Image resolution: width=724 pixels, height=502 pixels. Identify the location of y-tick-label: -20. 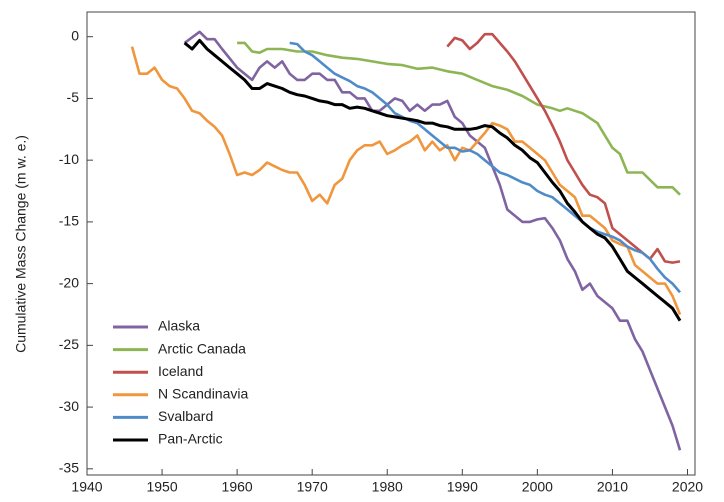
(69, 282).